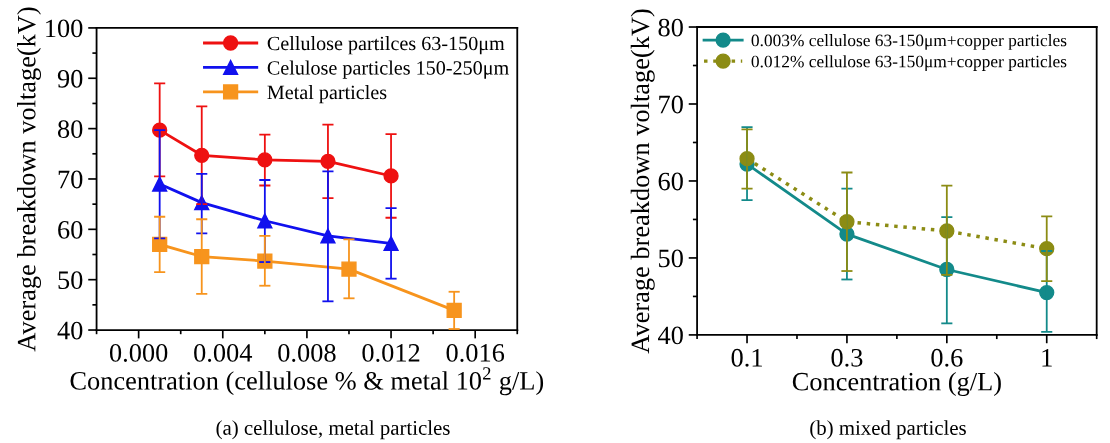 This screenshot has height=443, width=1110. Describe the element at coordinates (70, 78) in the screenshot. I see `y-tick-label: 90` at that location.